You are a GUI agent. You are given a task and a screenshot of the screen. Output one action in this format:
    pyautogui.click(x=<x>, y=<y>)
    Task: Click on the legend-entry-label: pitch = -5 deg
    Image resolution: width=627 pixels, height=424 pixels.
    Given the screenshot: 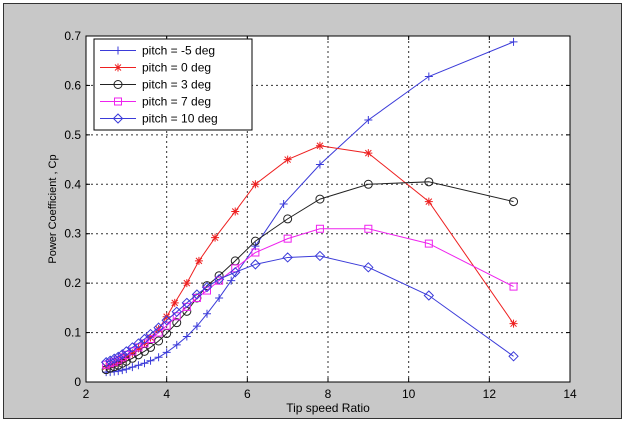 What is the action you would take?
    pyautogui.click(x=178, y=51)
    